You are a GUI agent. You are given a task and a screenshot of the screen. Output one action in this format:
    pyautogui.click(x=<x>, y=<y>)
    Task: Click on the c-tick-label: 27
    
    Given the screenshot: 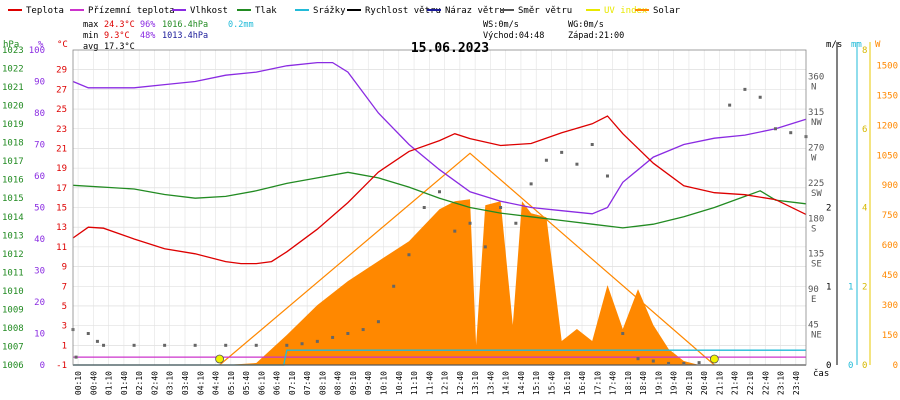 What is the action you would take?
    pyautogui.click(x=61, y=90)
    